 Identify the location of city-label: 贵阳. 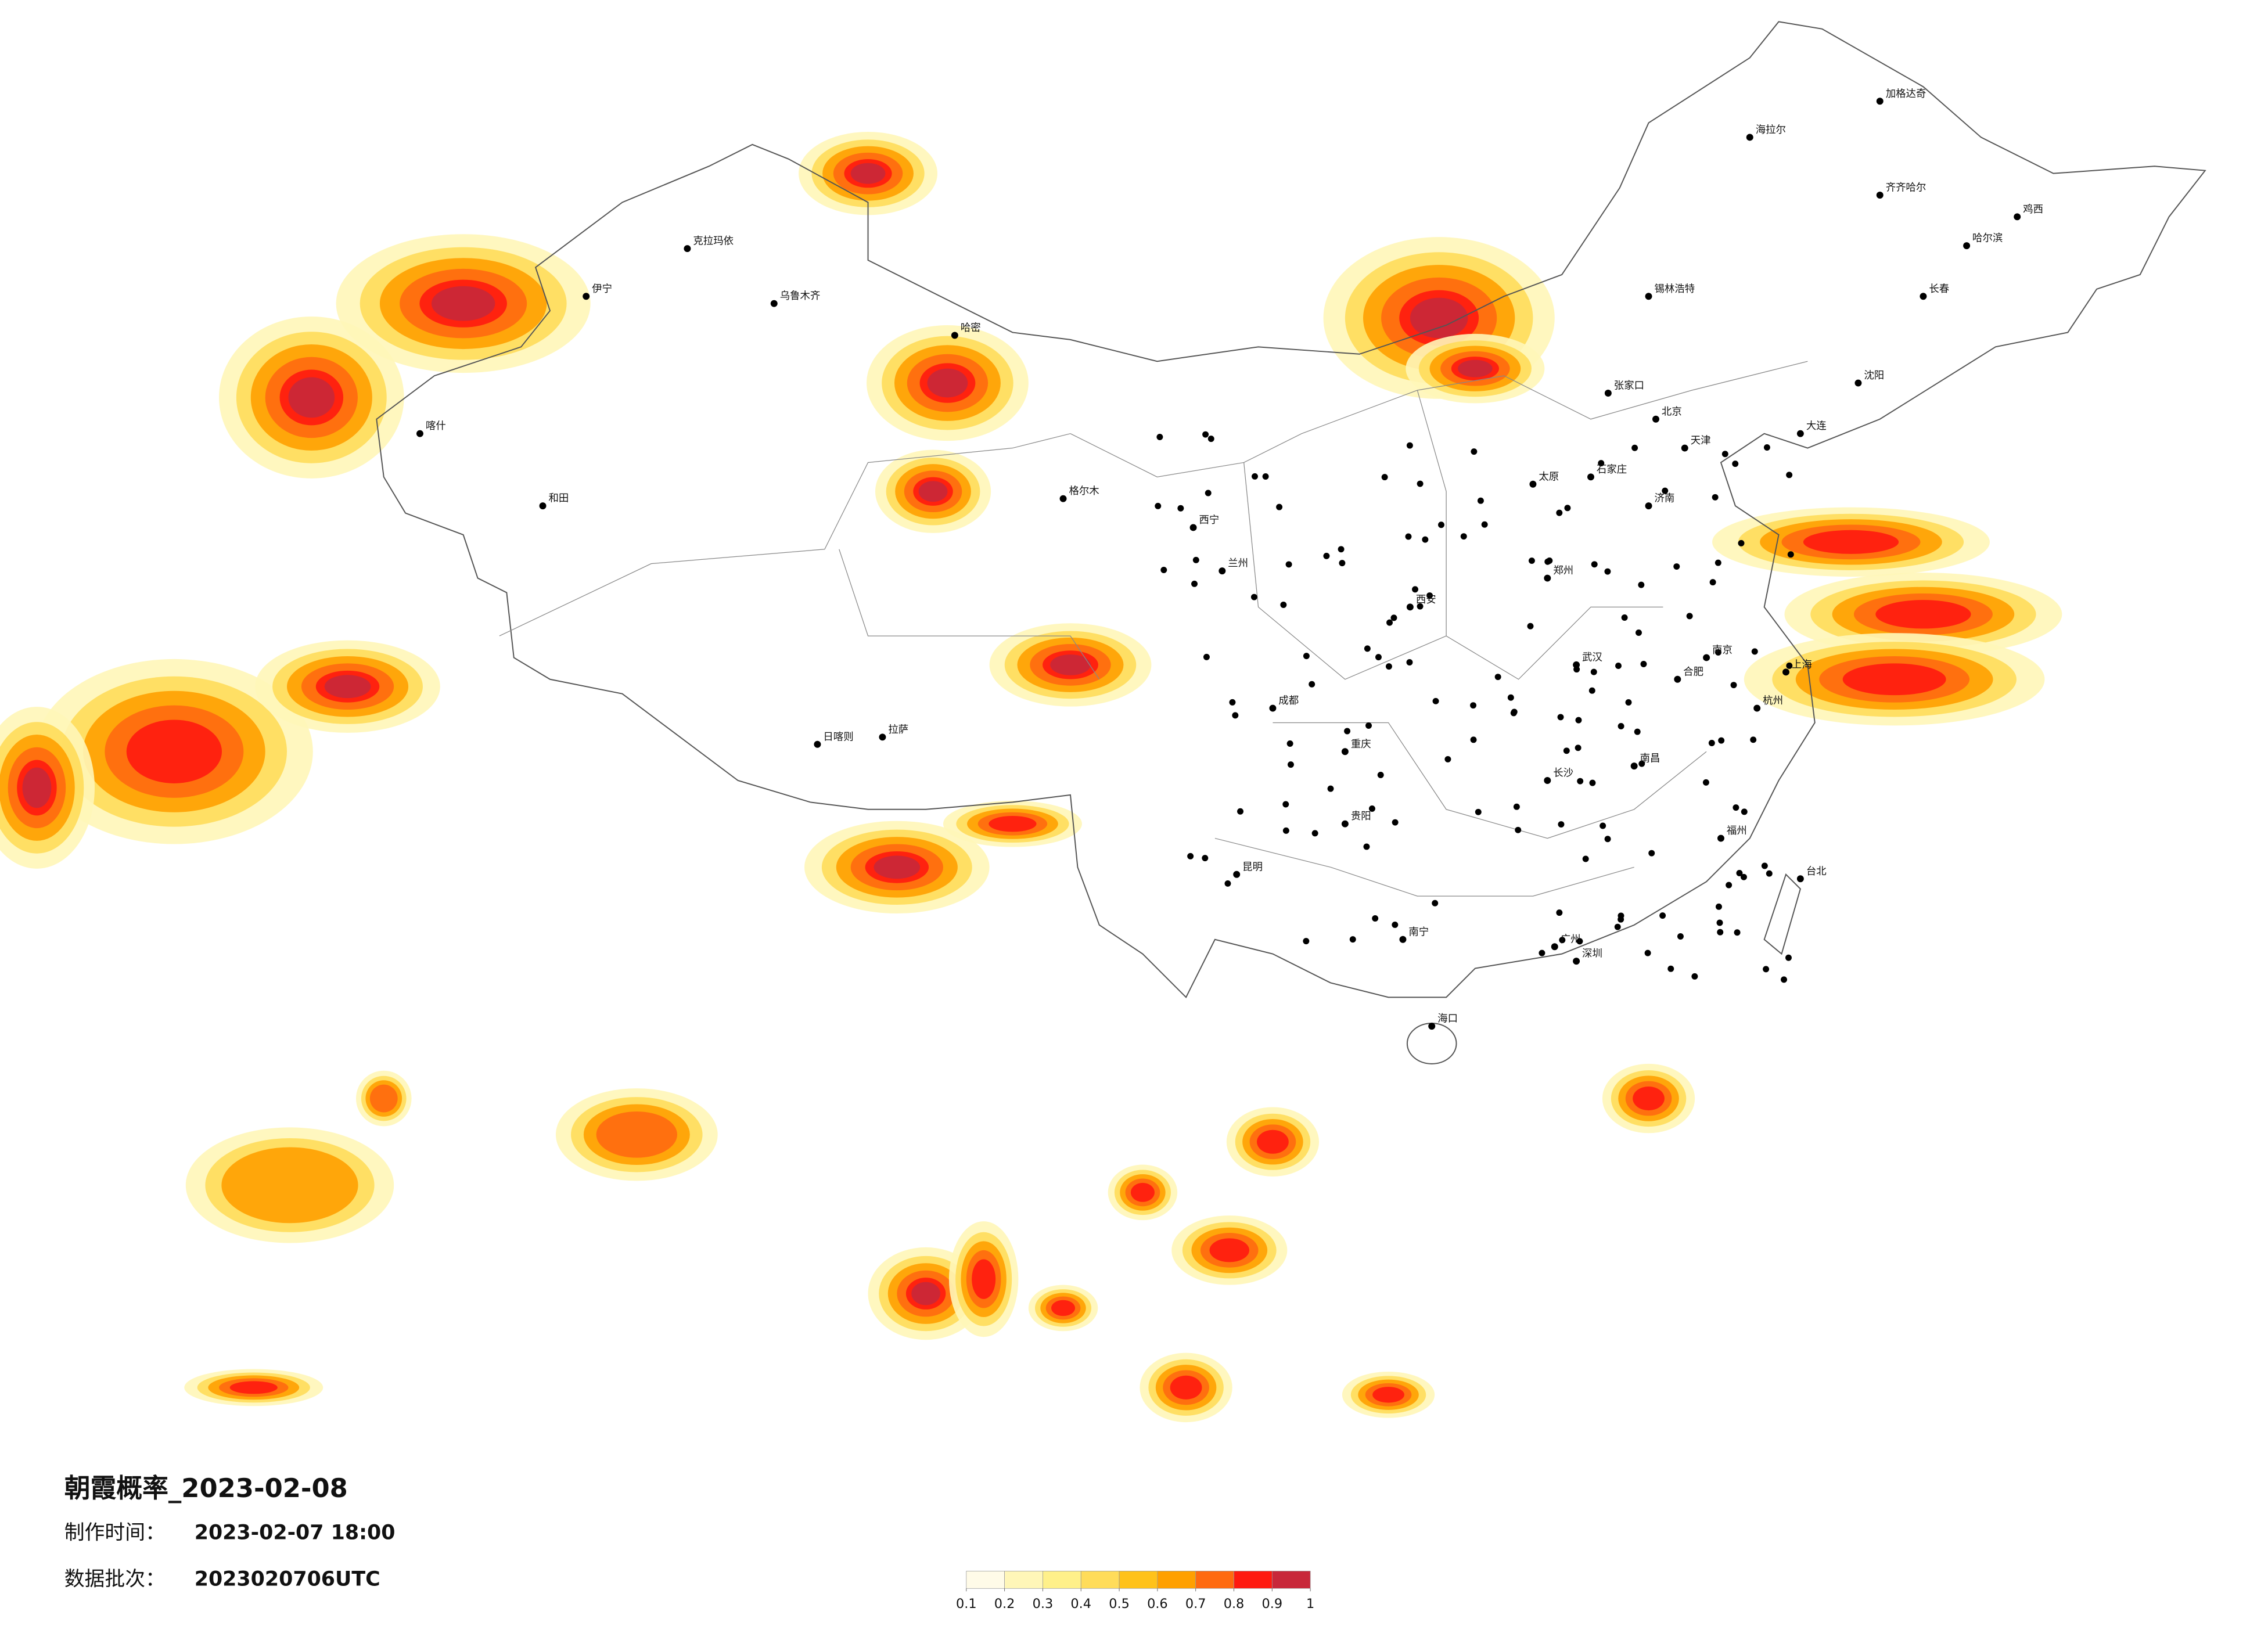
(1361, 817).